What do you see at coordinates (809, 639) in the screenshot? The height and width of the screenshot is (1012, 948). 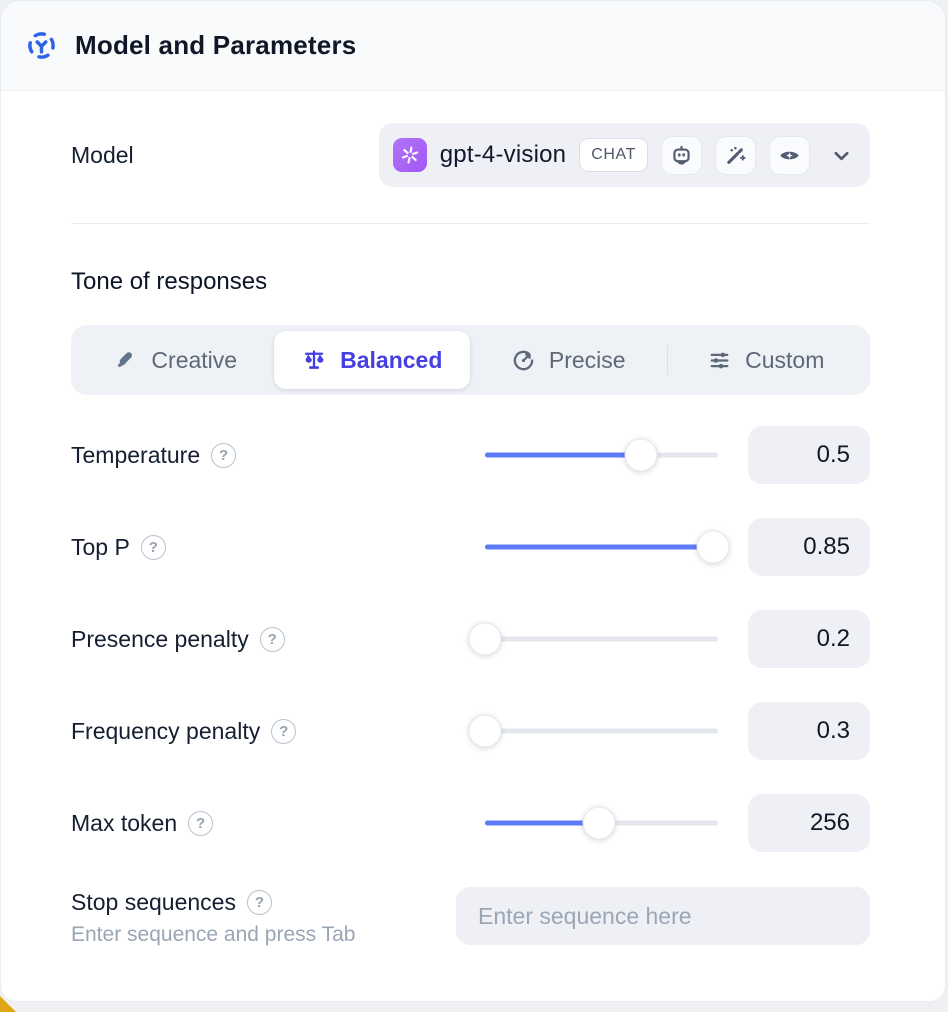 I see `presence-penalty-value: 0.2` at bounding box center [809, 639].